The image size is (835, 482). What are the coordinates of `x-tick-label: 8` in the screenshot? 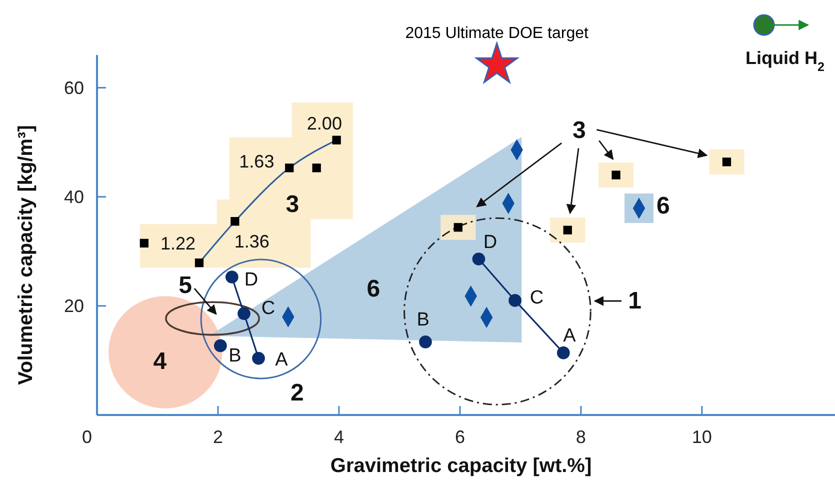 It's located at (581, 437).